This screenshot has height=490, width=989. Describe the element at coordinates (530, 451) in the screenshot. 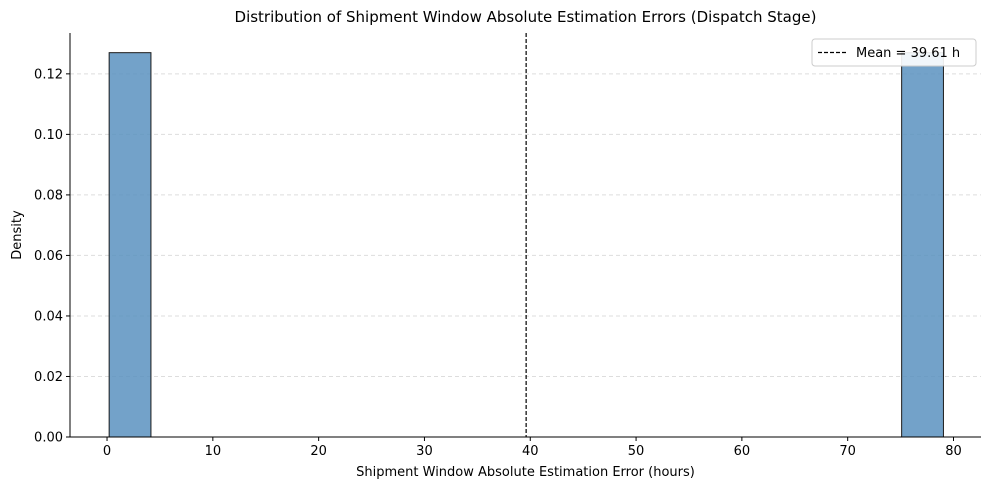

I see `x-tick-label: 40` at that location.